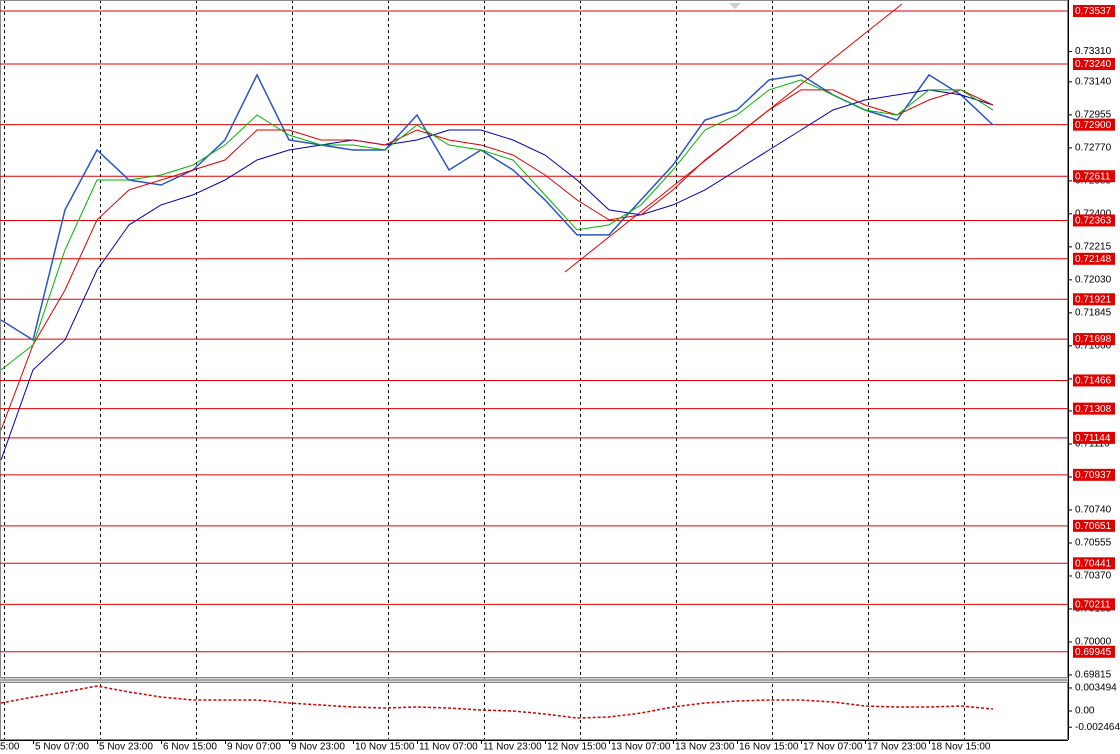  Describe the element at coordinates (1096, 688) in the screenshot. I see `y-tick-label: 0.003494` at that location.